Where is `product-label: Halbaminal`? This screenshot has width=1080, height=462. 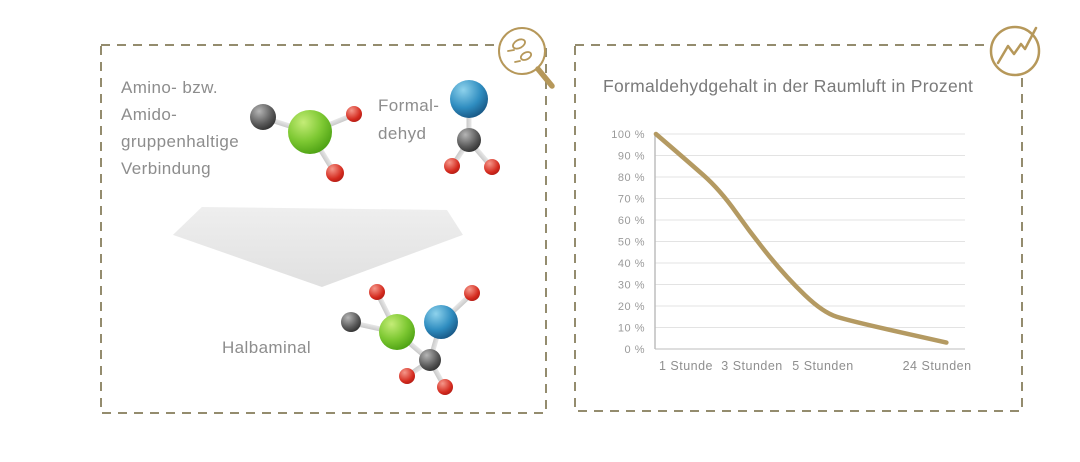
product-label: Halbaminal is located at coordinates (267, 347).